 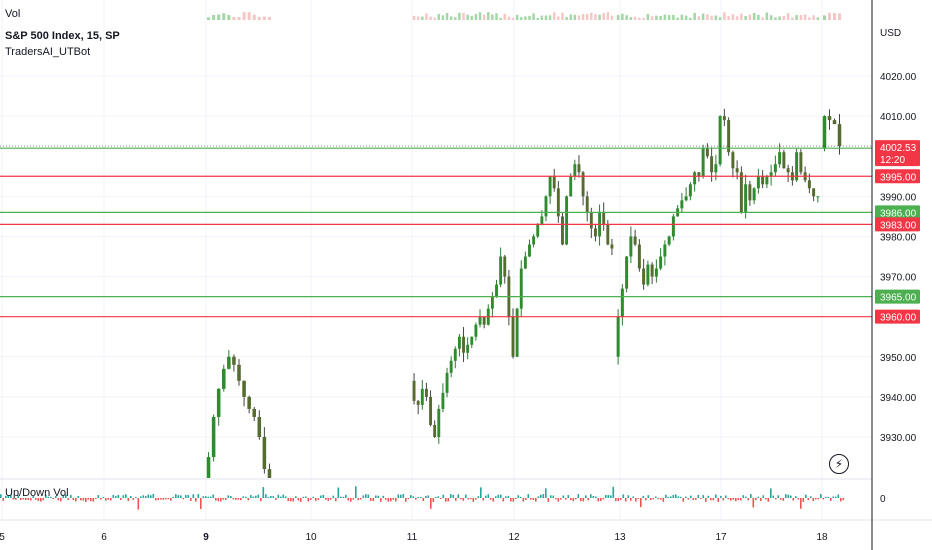 What do you see at coordinates (897, 212) in the screenshot?
I see `level-tag-bg` at bounding box center [897, 212].